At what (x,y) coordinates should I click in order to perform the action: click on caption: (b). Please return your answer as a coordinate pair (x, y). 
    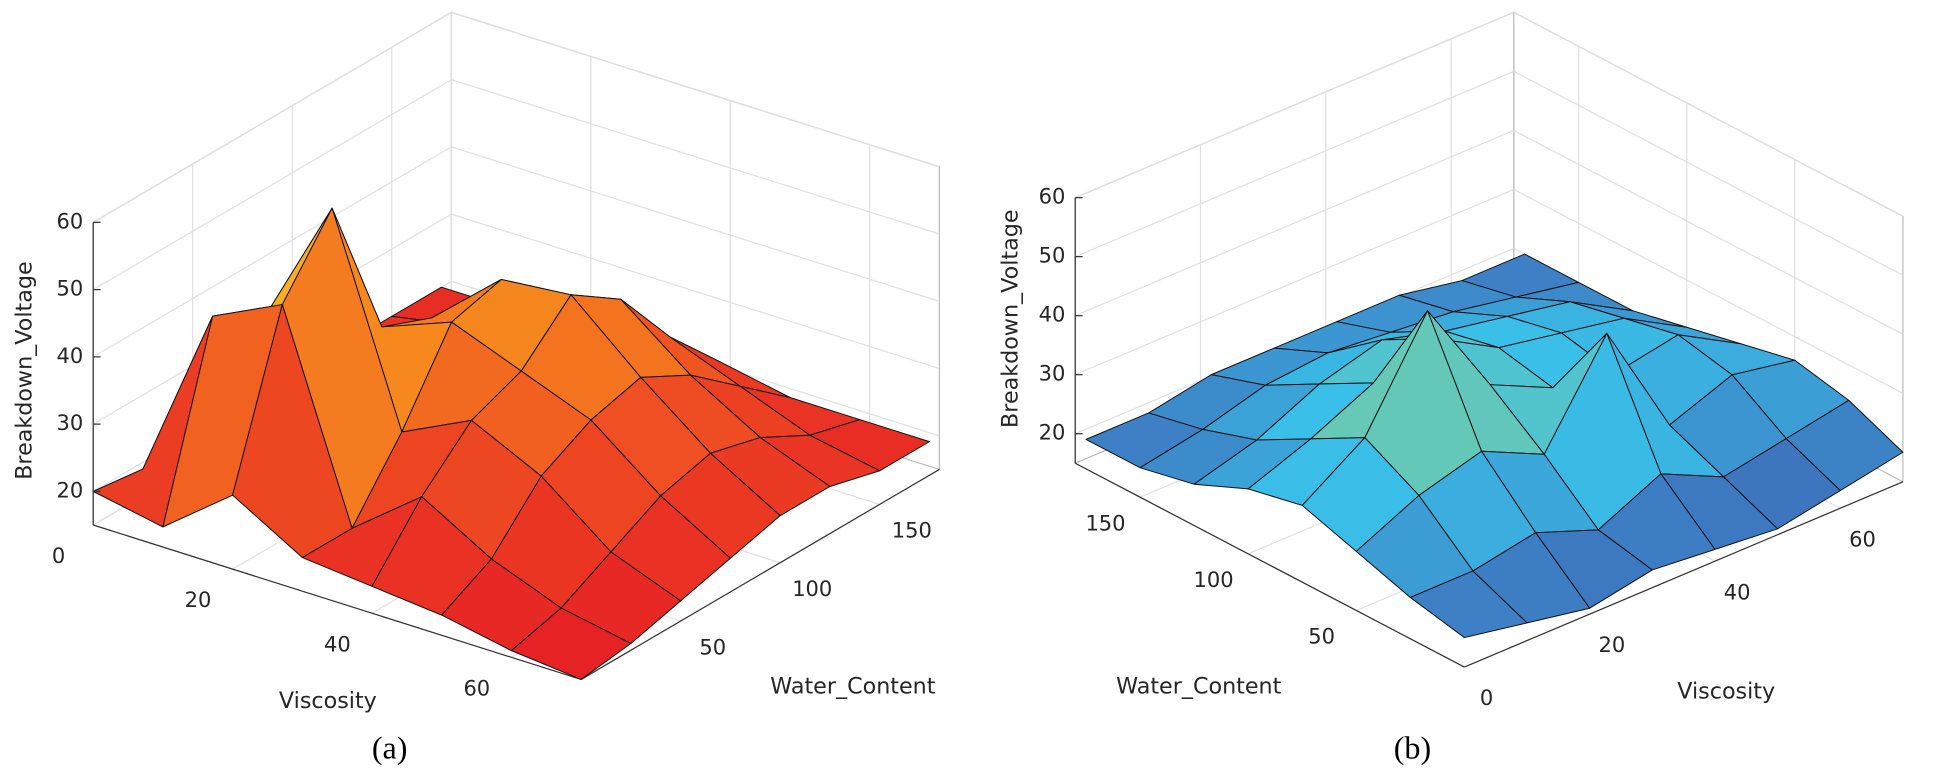
    Looking at the image, I should click on (1412, 747).